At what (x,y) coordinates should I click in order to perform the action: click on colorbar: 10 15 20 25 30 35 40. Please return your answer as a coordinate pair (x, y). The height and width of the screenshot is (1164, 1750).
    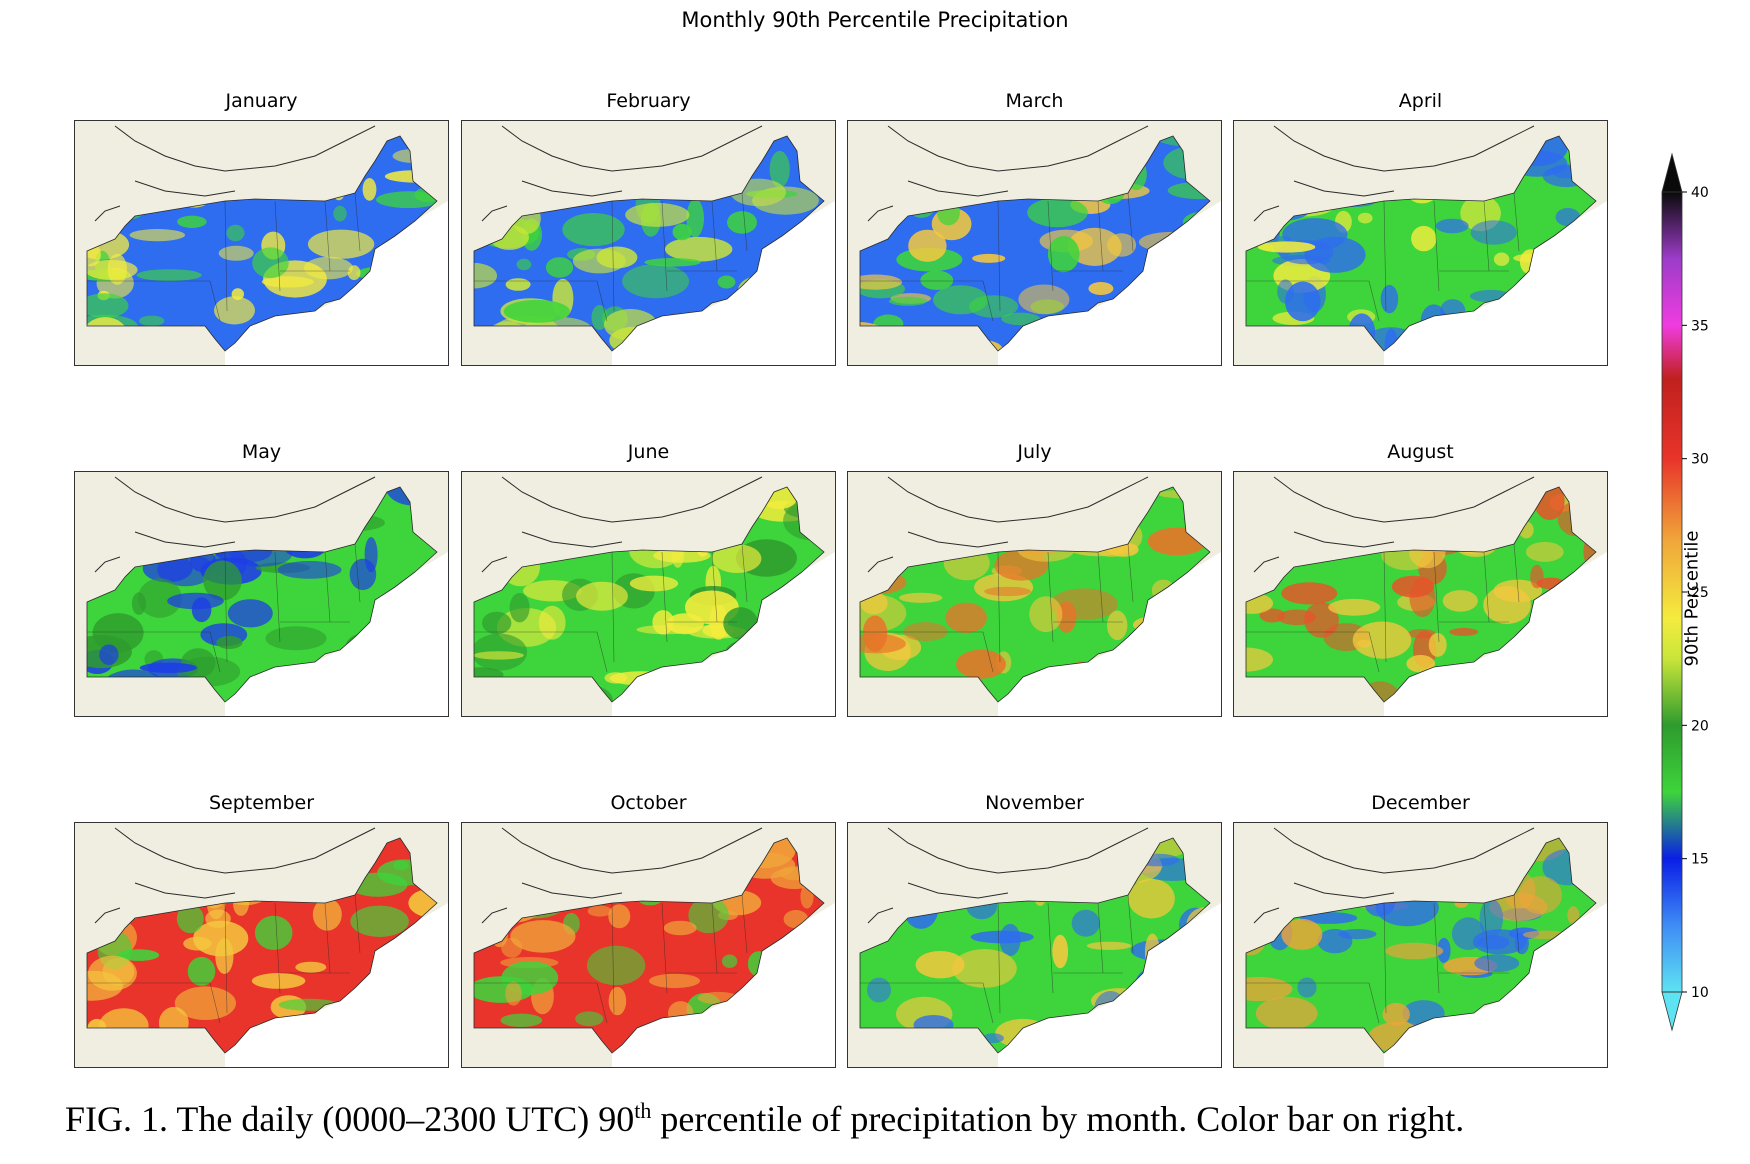
    Looking at the image, I should click on (1695, 599).